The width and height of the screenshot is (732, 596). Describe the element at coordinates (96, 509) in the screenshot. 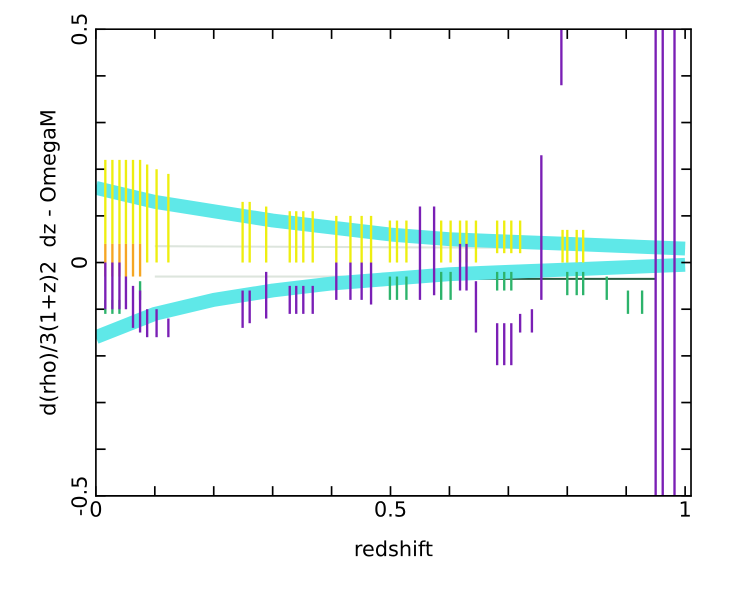

I see `x-tick-label: 0` at that location.